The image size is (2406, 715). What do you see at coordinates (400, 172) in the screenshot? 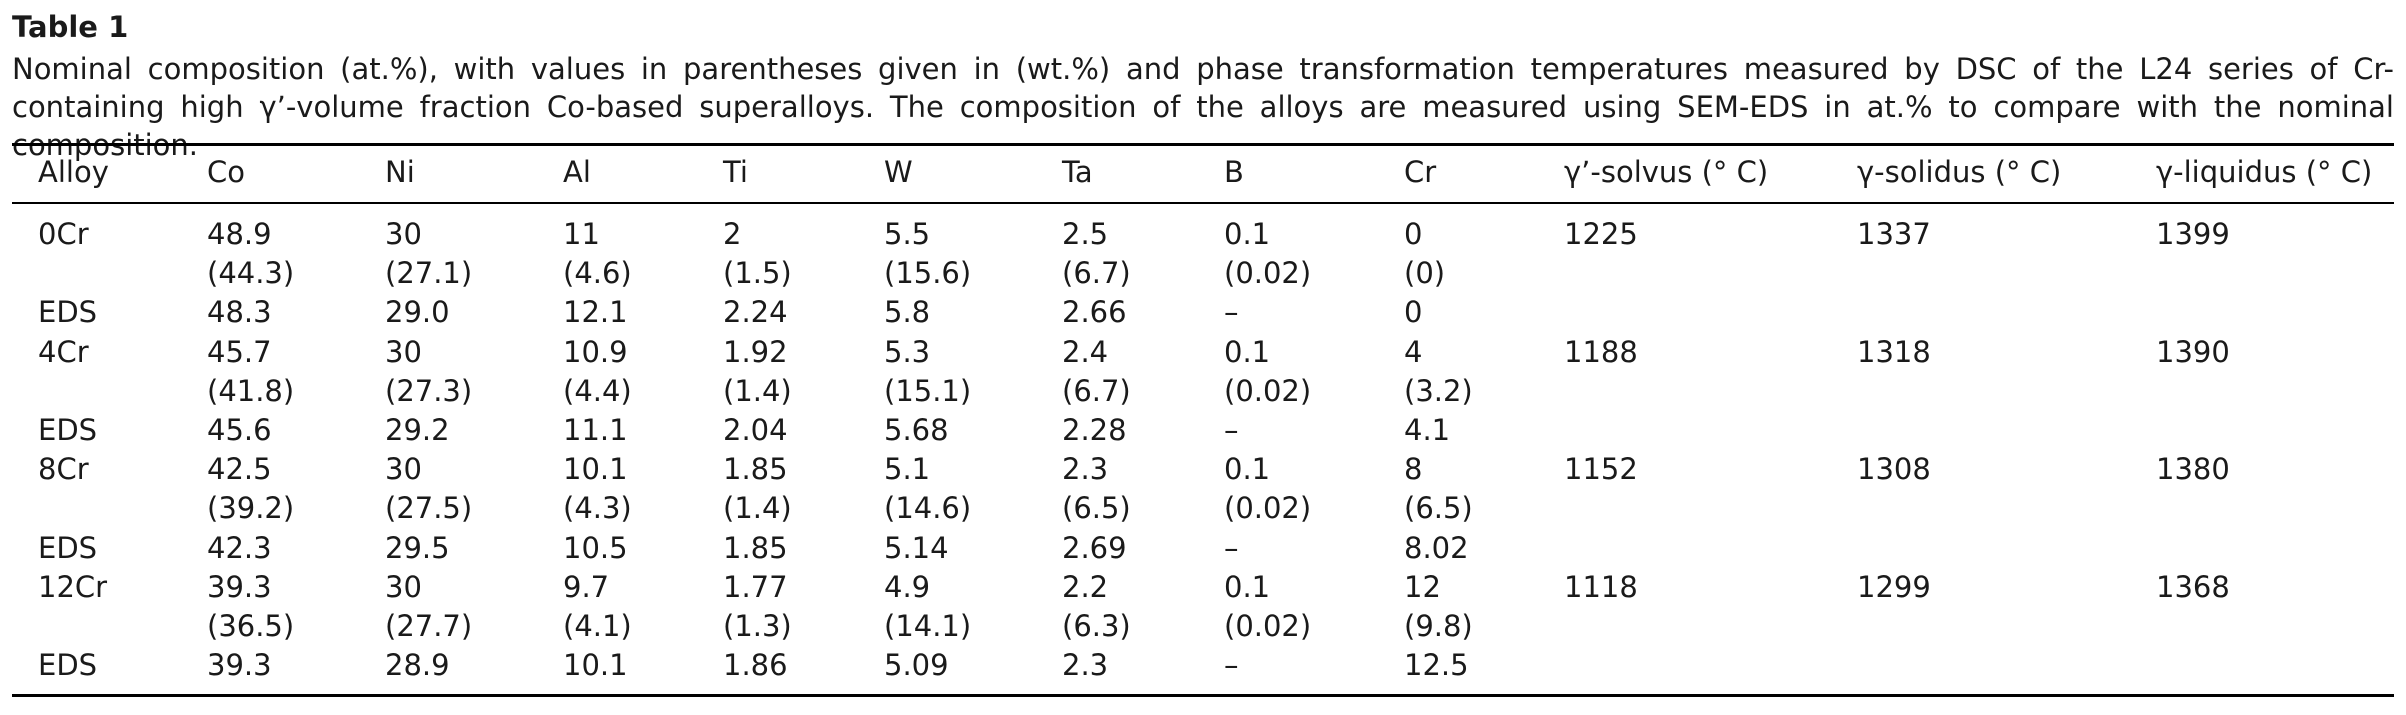
I see `column-header: Ni` at bounding box center [400, 172].